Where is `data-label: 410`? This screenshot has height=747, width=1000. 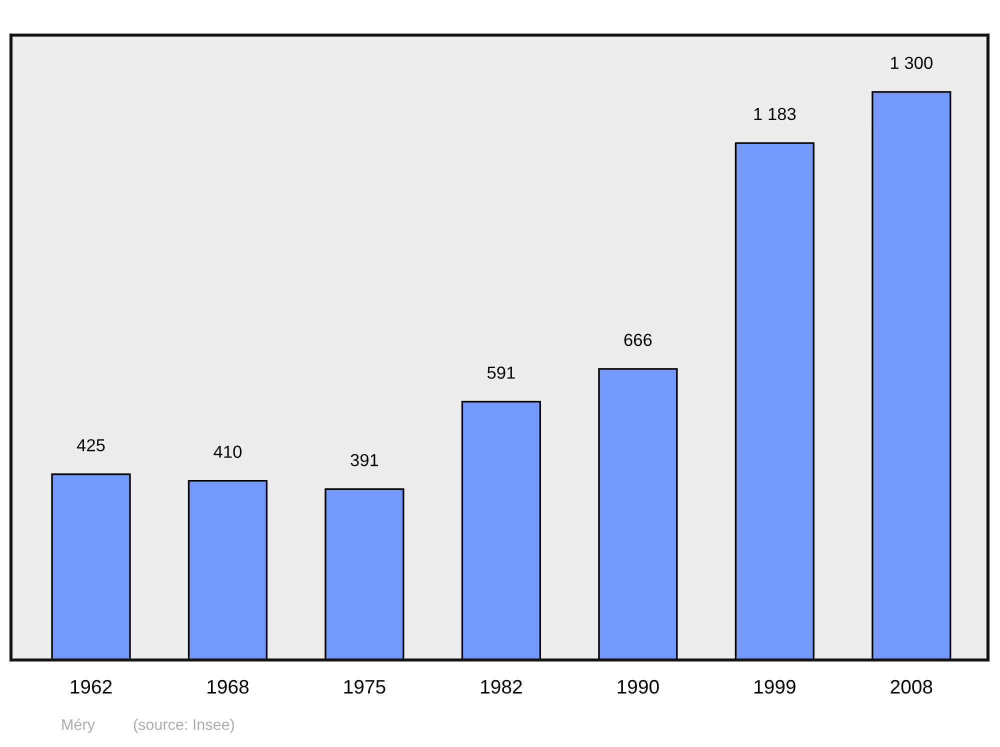 data-label: 410 is located at coordinates (228, 452).